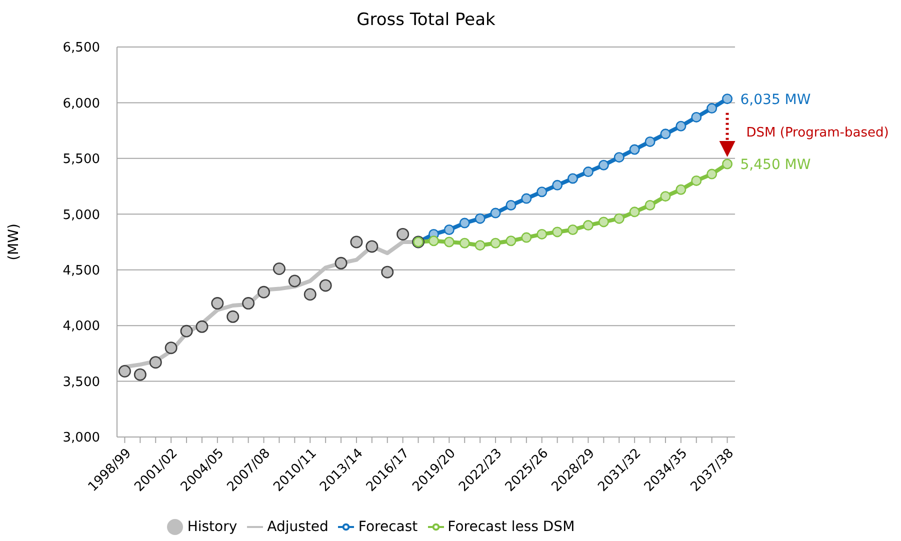  What do you see at coordinates (511, 527) in the screenshot?
I see `legend-label: Forecast less DSM` at bounding box center [511, 527].